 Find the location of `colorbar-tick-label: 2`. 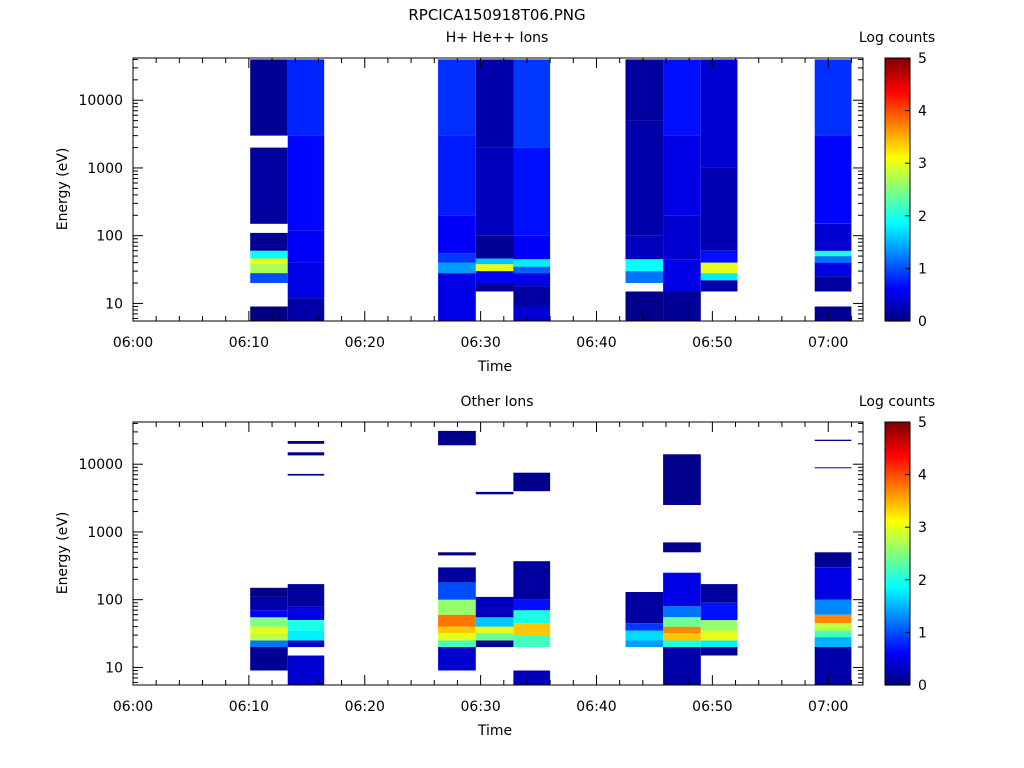

colorbar-tick-label: 2 is located at coordinates (922, 217).